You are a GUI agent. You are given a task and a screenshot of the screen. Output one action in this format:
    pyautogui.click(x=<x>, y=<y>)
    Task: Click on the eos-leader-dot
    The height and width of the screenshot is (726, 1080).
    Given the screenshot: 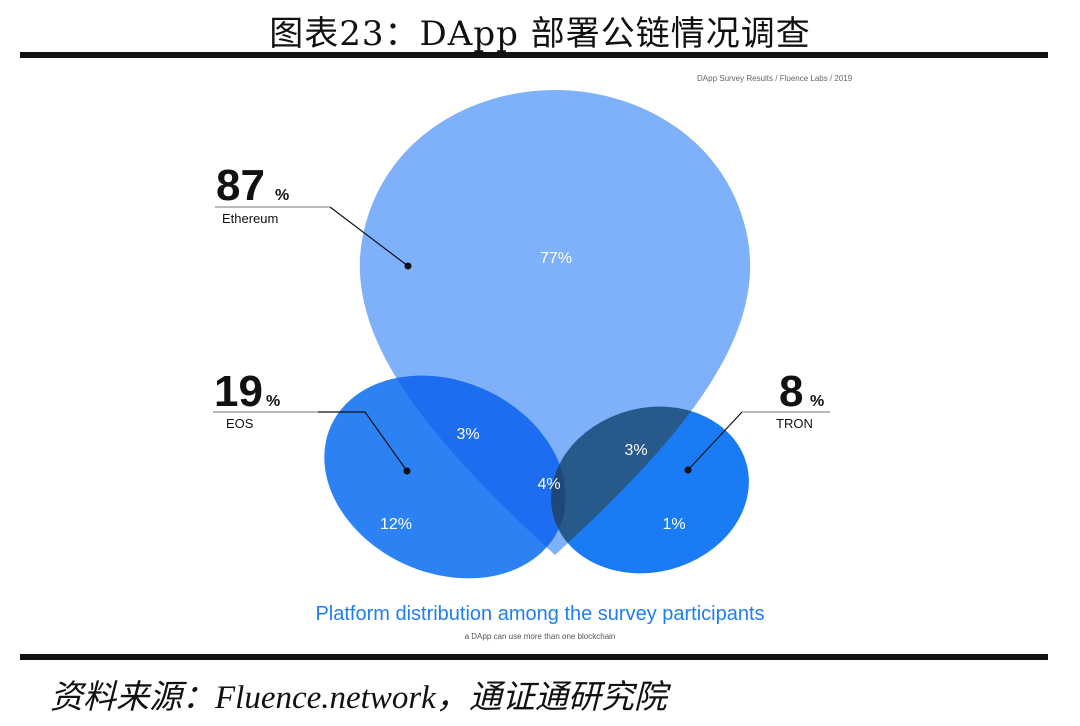 What is the action you would take?
    pyautogui.click(x=407, y=471)
    